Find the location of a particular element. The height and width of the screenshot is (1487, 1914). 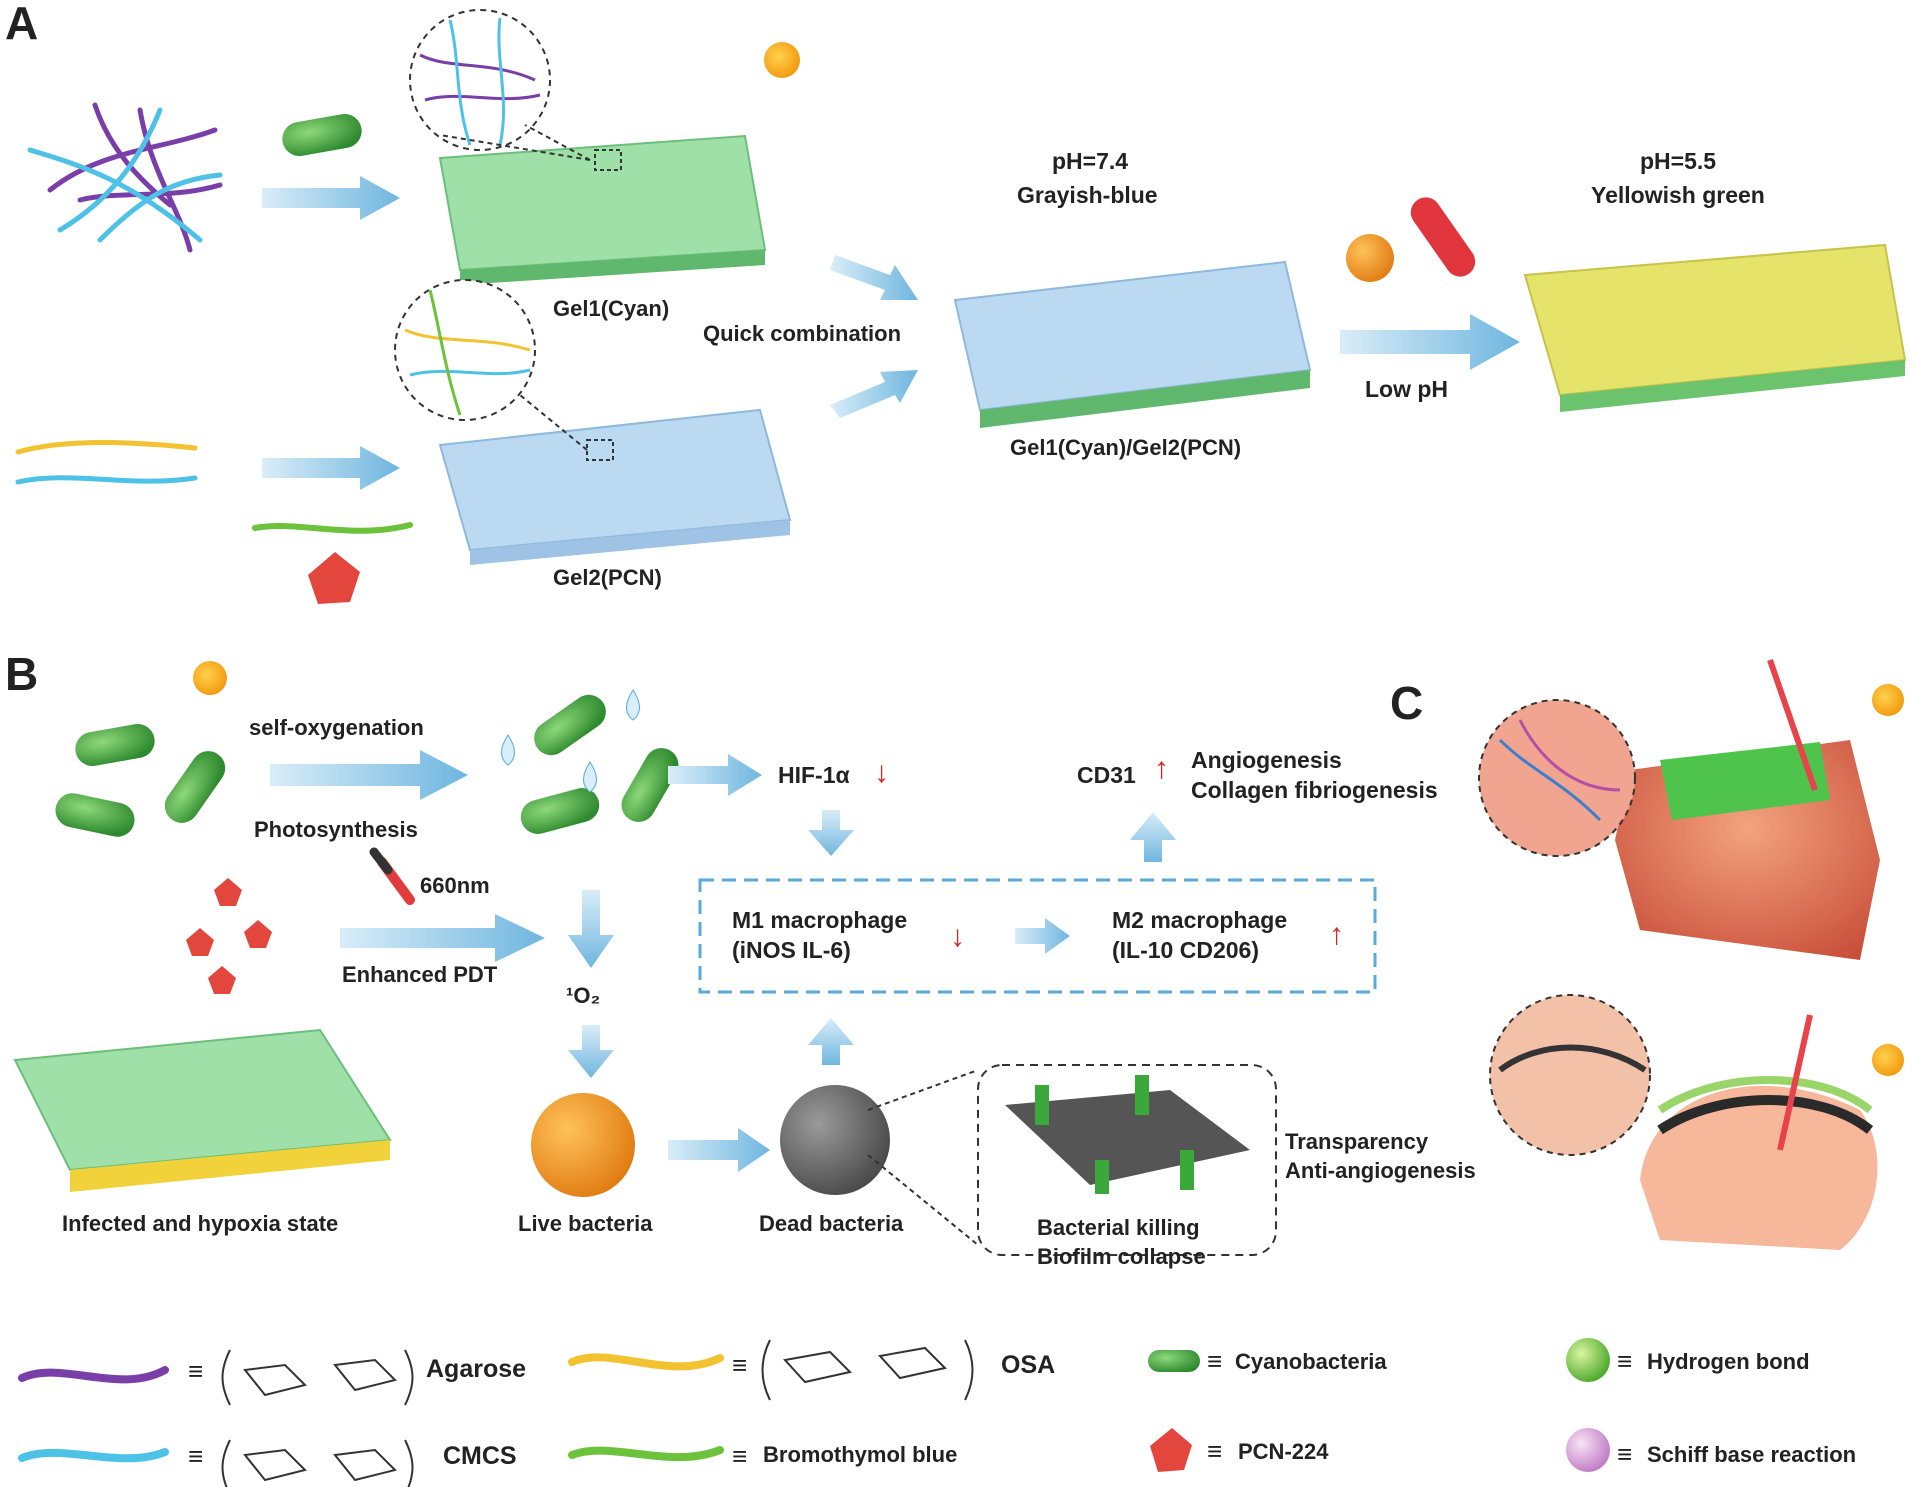

combined-gel-label: Gel1(Cyan)/Gel2(PCN) is located at coordinates (1126, 447).